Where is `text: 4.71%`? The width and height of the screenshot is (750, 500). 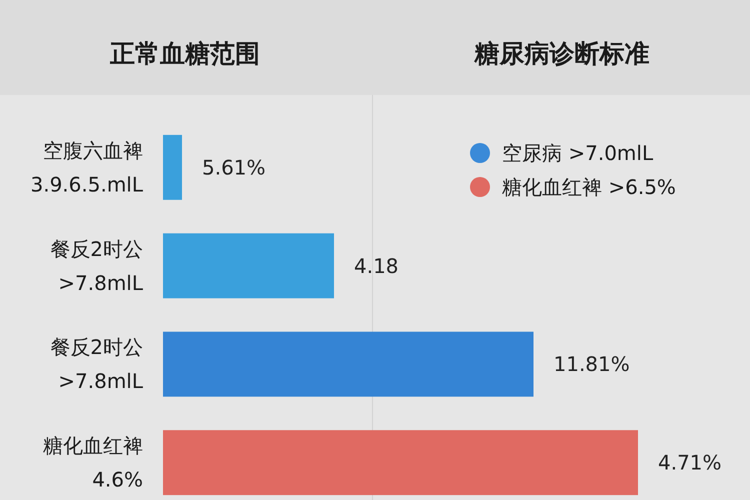
text: 4.71% is located at coordinates (690, 462).